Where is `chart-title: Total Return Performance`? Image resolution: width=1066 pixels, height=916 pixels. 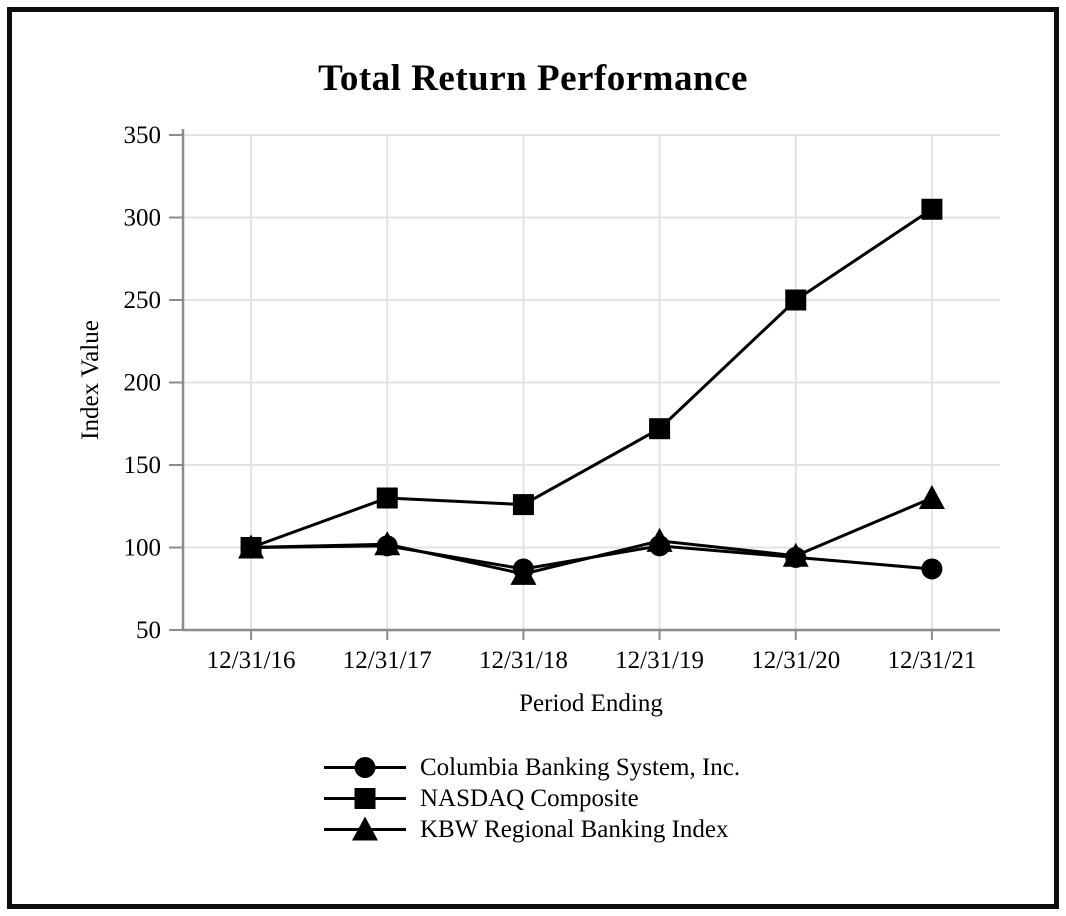 chart-title: Total Return Performance is located at coordinates (533, 78).